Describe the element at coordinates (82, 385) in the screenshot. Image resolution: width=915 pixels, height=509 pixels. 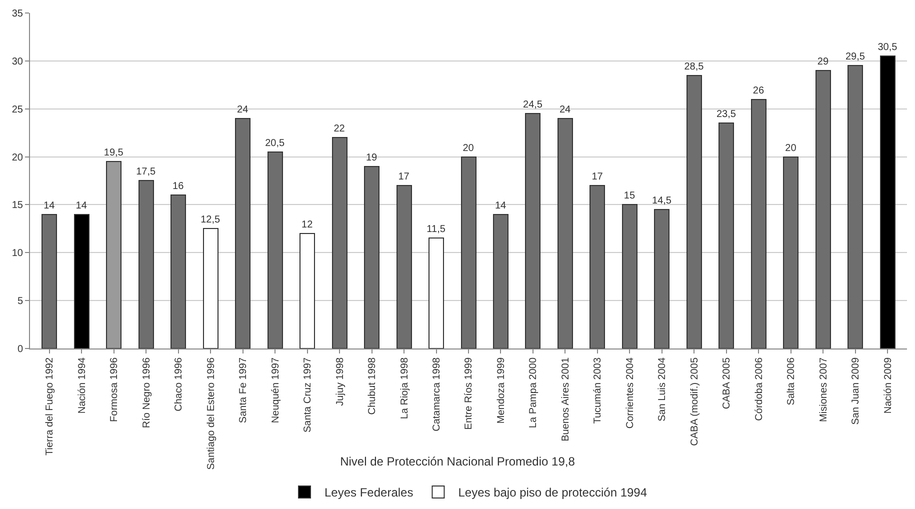
I see `x-tick-label: Nación 1994` at that location.